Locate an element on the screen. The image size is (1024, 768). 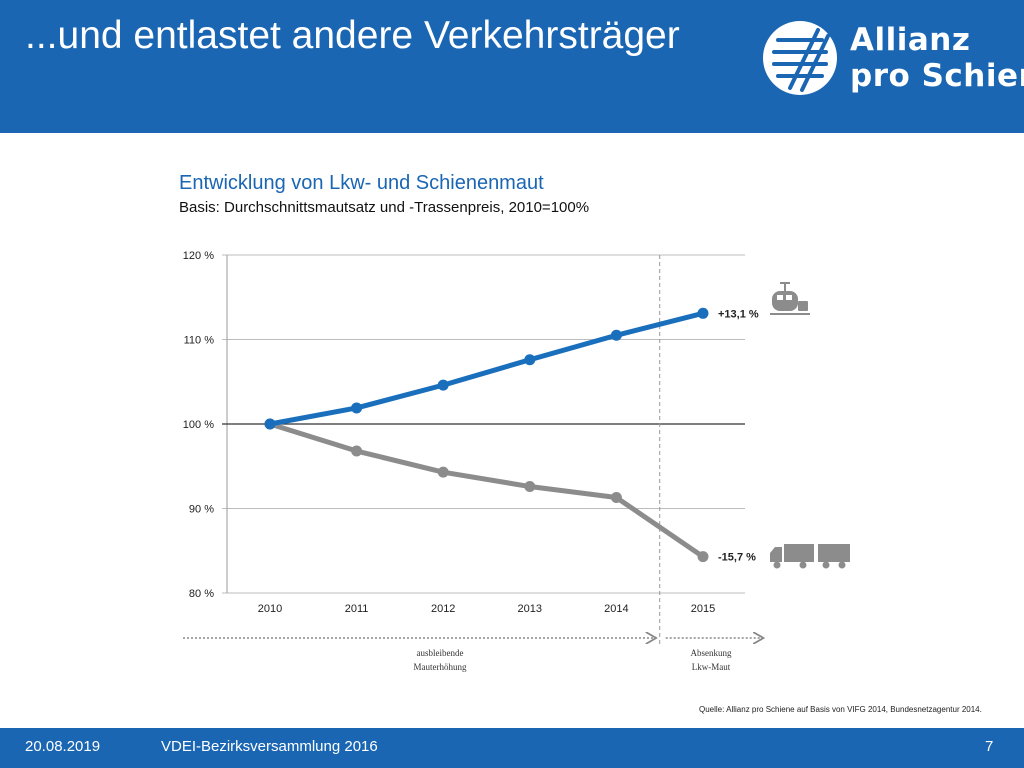
chart-title: Entwicklung von Lkw- und Schienenmaut is located at coordinates (361, 183).